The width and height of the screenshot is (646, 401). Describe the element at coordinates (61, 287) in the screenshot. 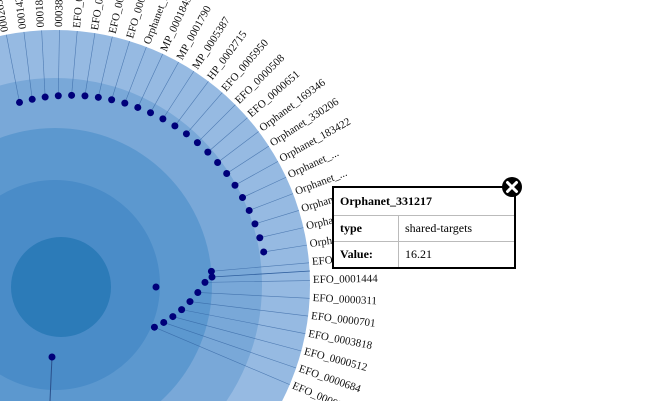

I see `ring-core` at that location.